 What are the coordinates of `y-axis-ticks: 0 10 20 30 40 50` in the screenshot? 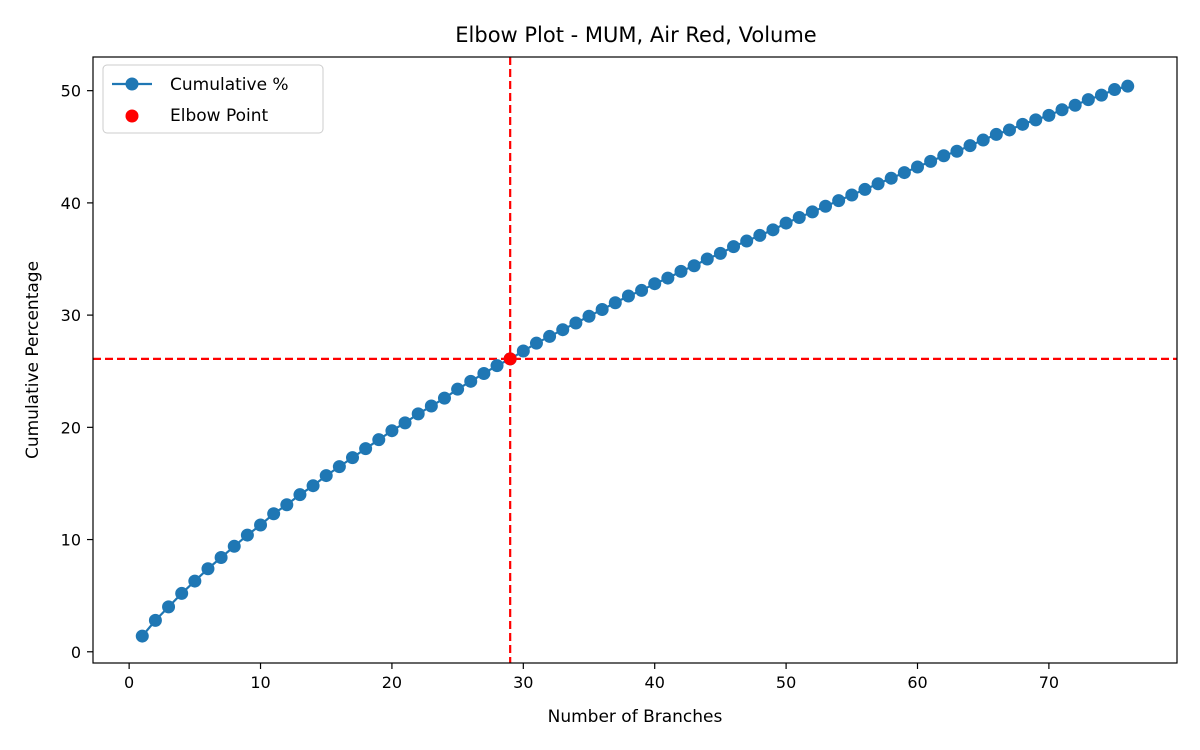 It's located at (77, 372).